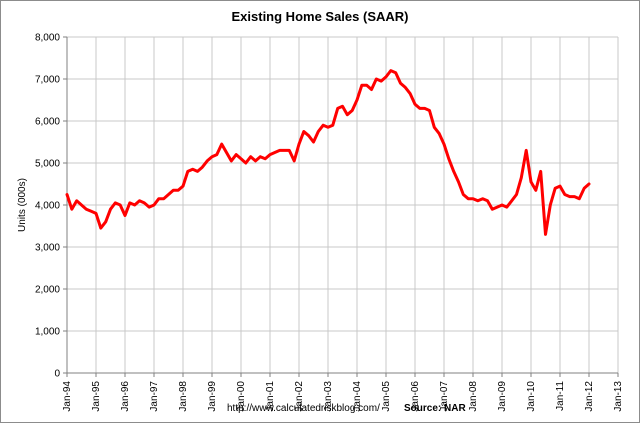 The image size is (640, 423). What do you see at coordinates (618, 396) in the screenshot?
I see `x-tick-label: Jan-13` at bounding box center [618, 396].